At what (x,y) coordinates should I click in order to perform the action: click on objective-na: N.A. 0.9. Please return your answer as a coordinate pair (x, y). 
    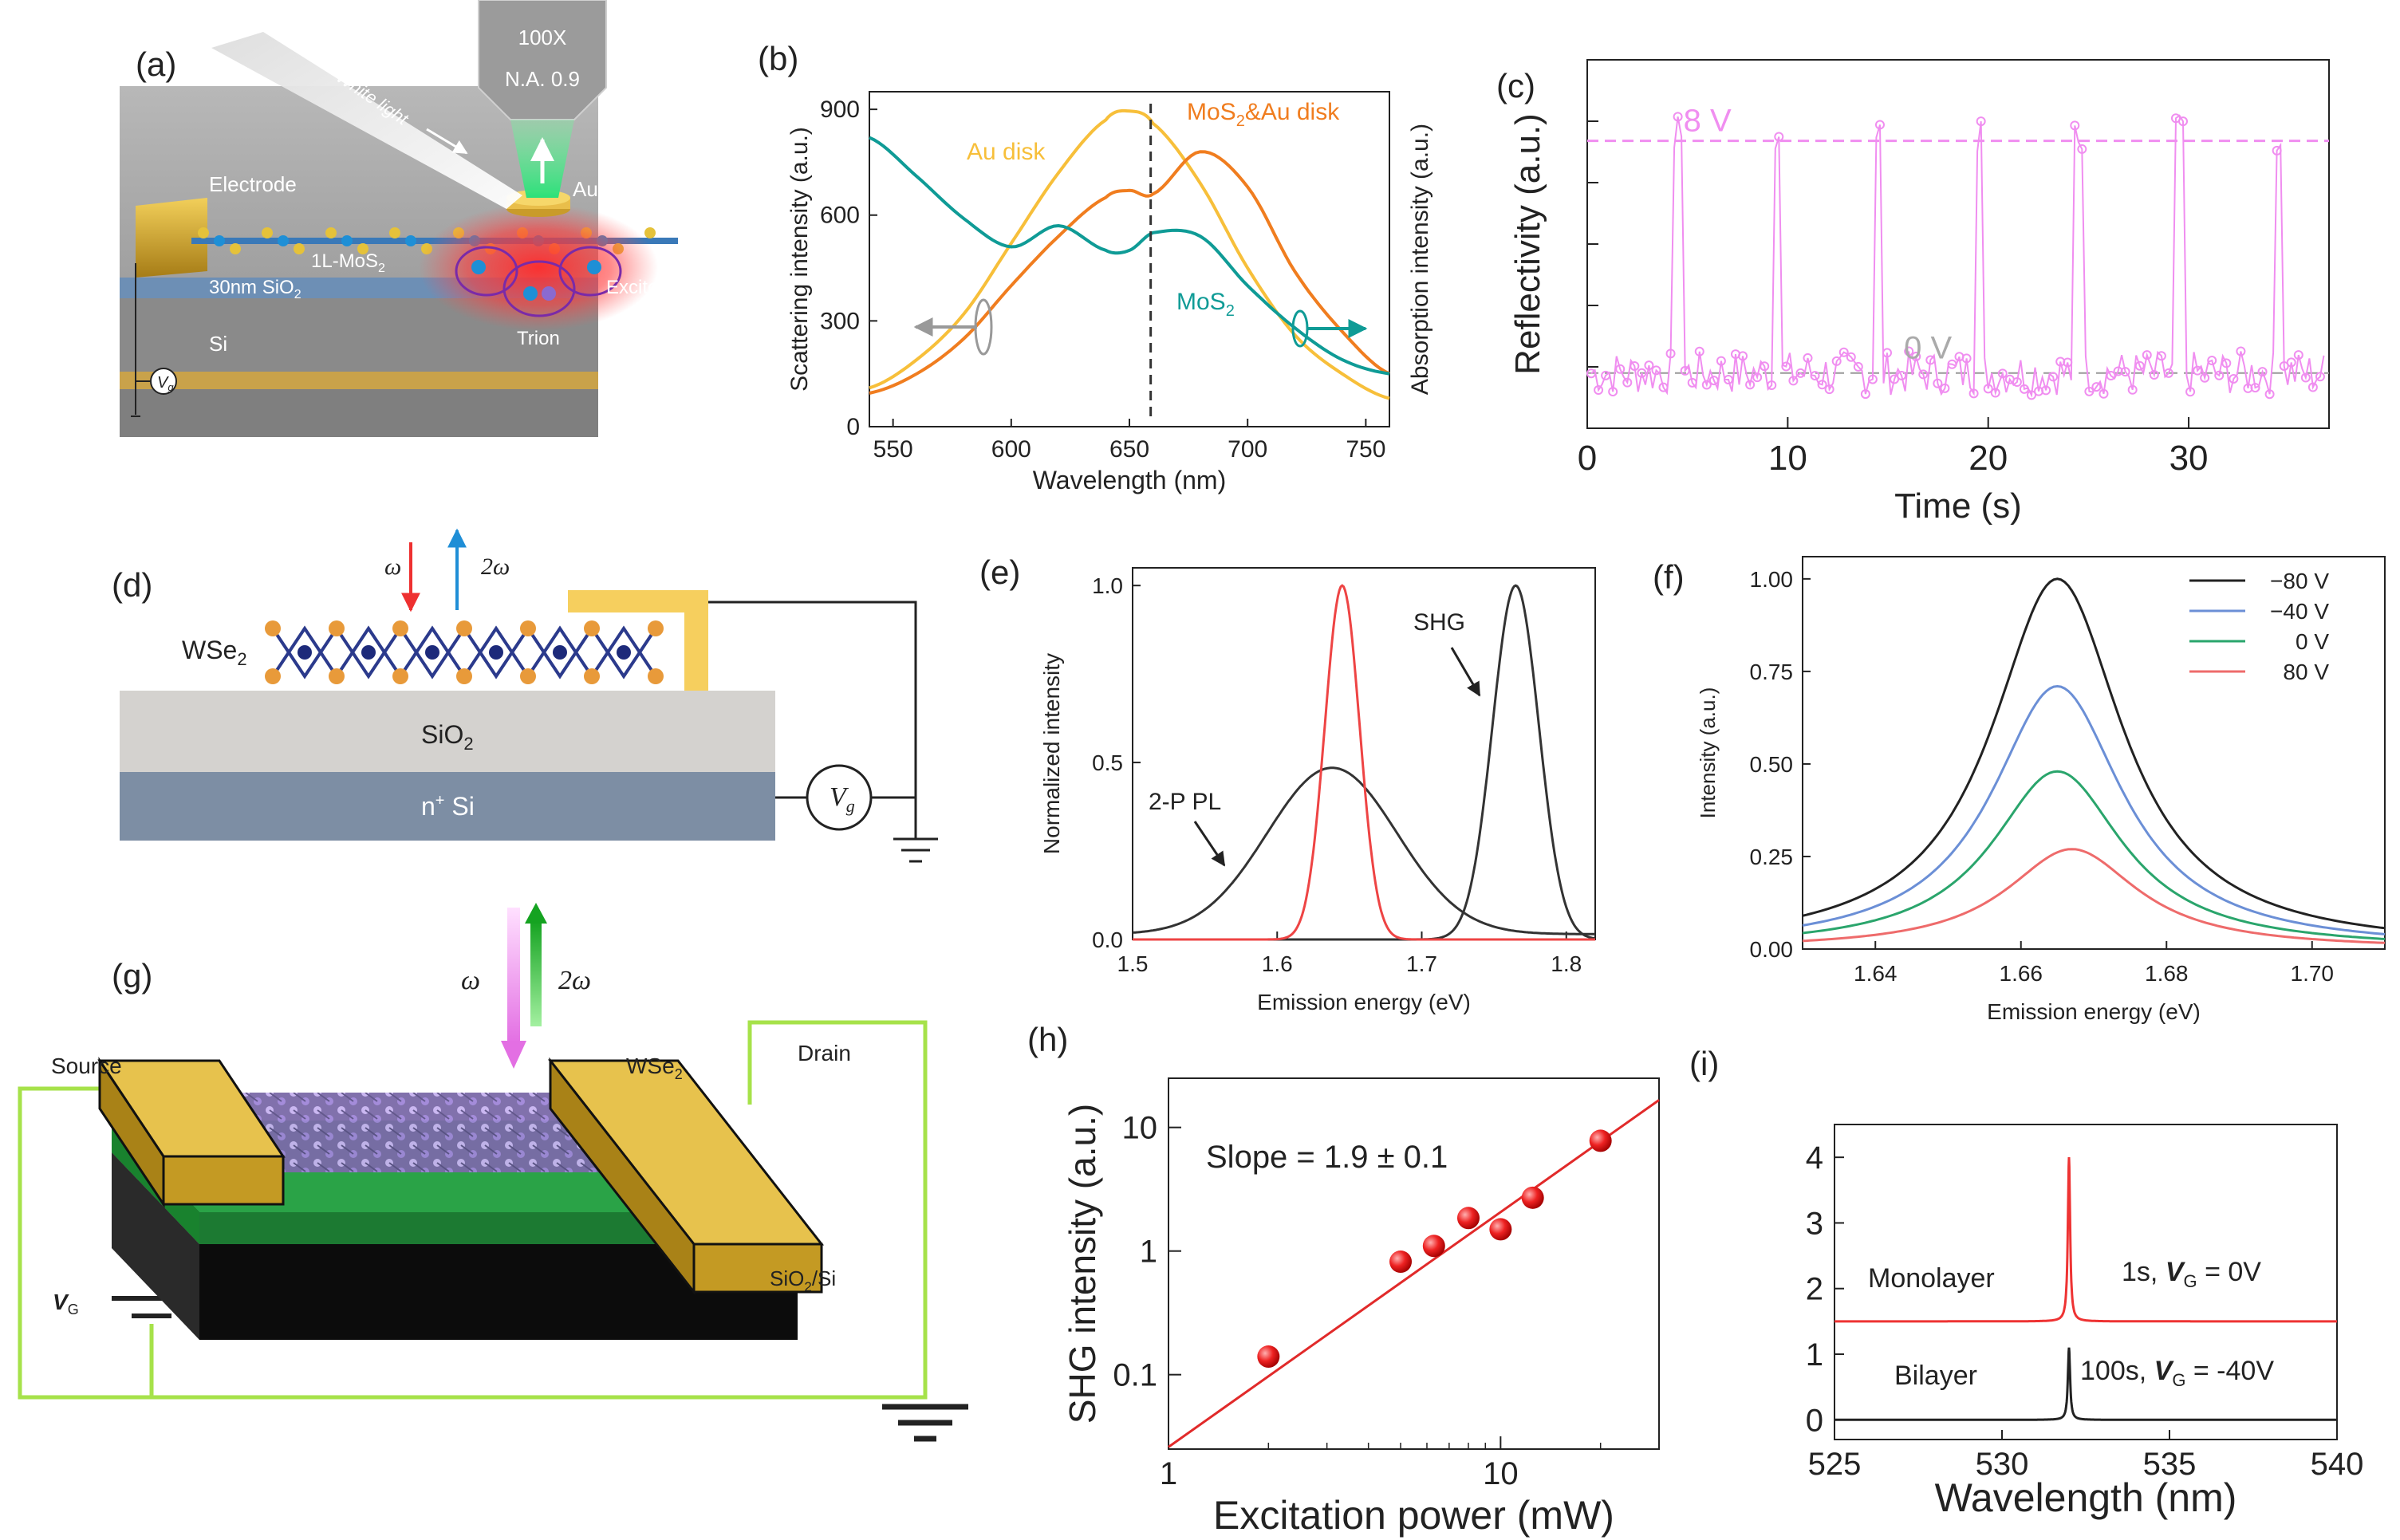
    Looking at the image, I should click on (542, 79).